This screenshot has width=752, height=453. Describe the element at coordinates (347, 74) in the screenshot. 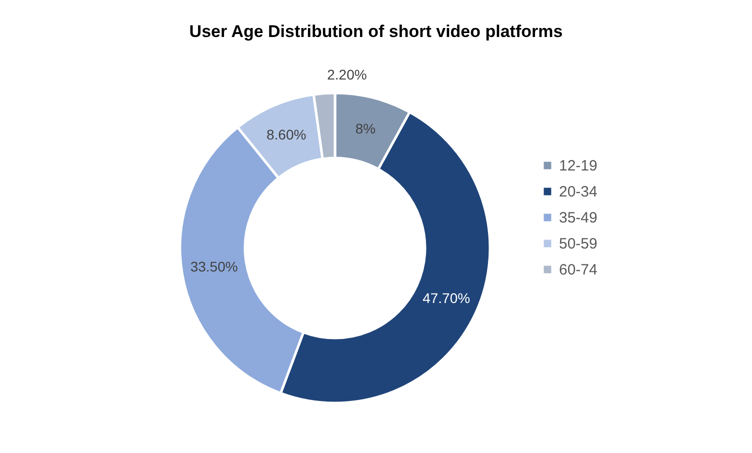

I see `data-label: 2.20%` at that location.